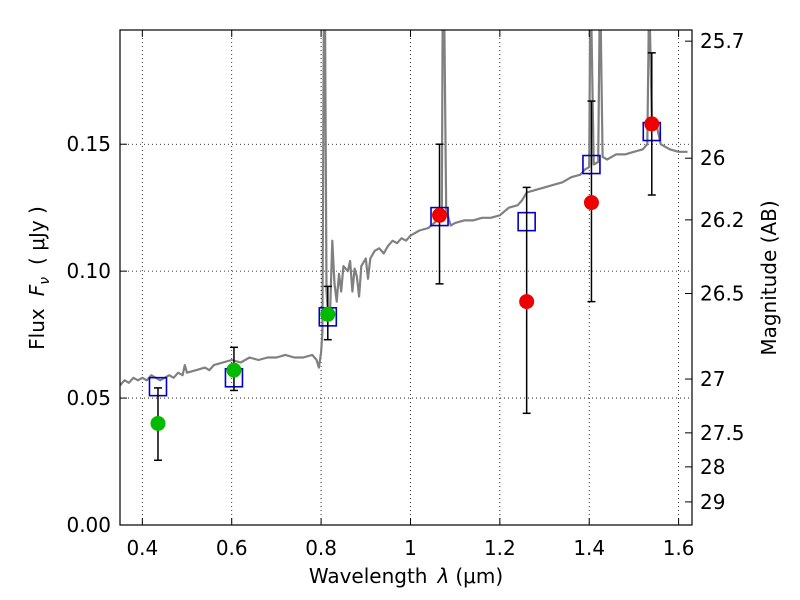 This screenshot has height=600, width=800. Describe the element at coordinates (679, 548) in the screenshot. I see `x-tick-label: 1.6` at that location.